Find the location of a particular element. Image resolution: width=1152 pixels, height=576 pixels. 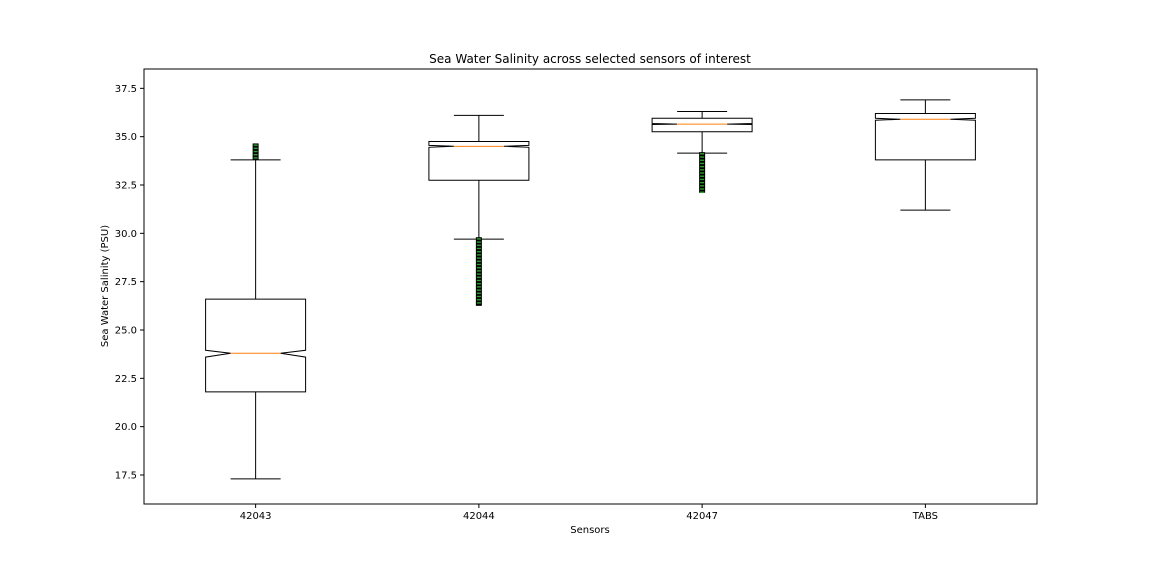

y-tick-label: 25.0 is located at coordinates (126, 331).